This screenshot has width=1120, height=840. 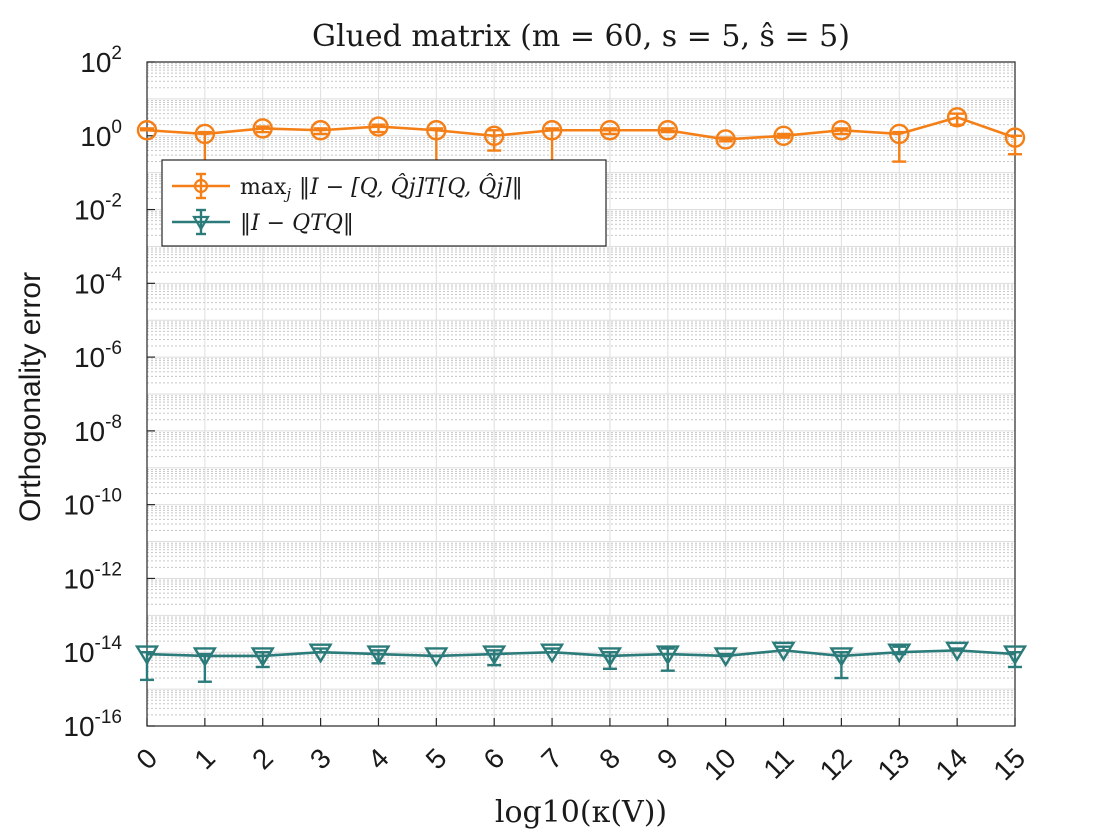 What do you see at coordinates (98, 208) in the screenshot?
I see `y-tick-label: 10⁻²` at bounding box center [98, 208].